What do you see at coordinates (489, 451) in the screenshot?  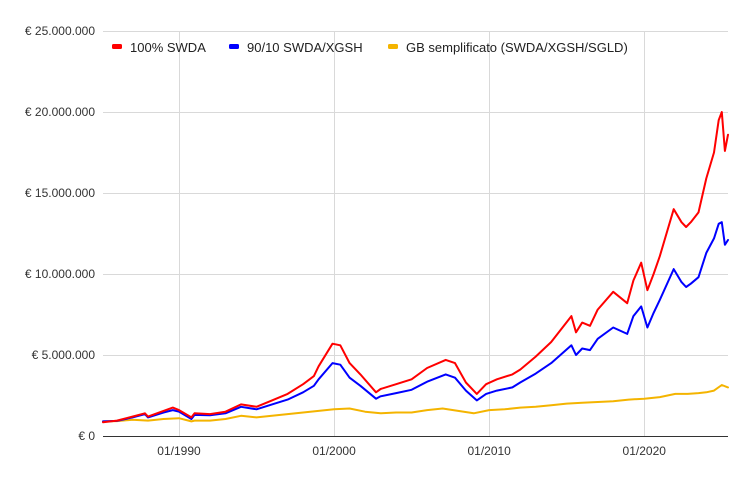 I see `x-tick-label: 01/2010` at bounding box center [489, 451].